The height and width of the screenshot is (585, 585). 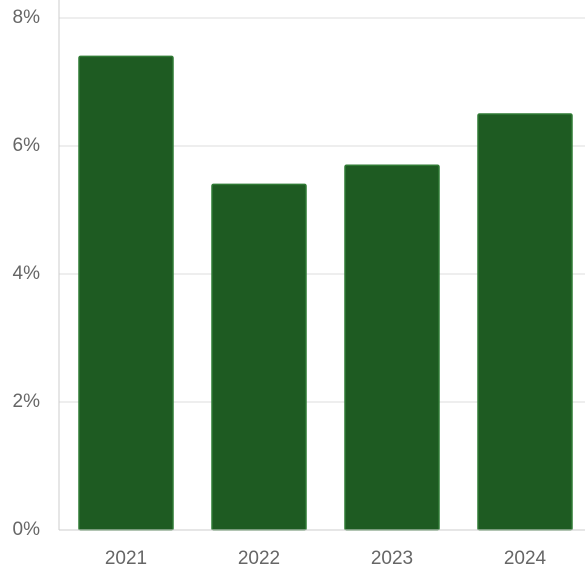 I want to click on bar-2023, so click(x=392, y=347).